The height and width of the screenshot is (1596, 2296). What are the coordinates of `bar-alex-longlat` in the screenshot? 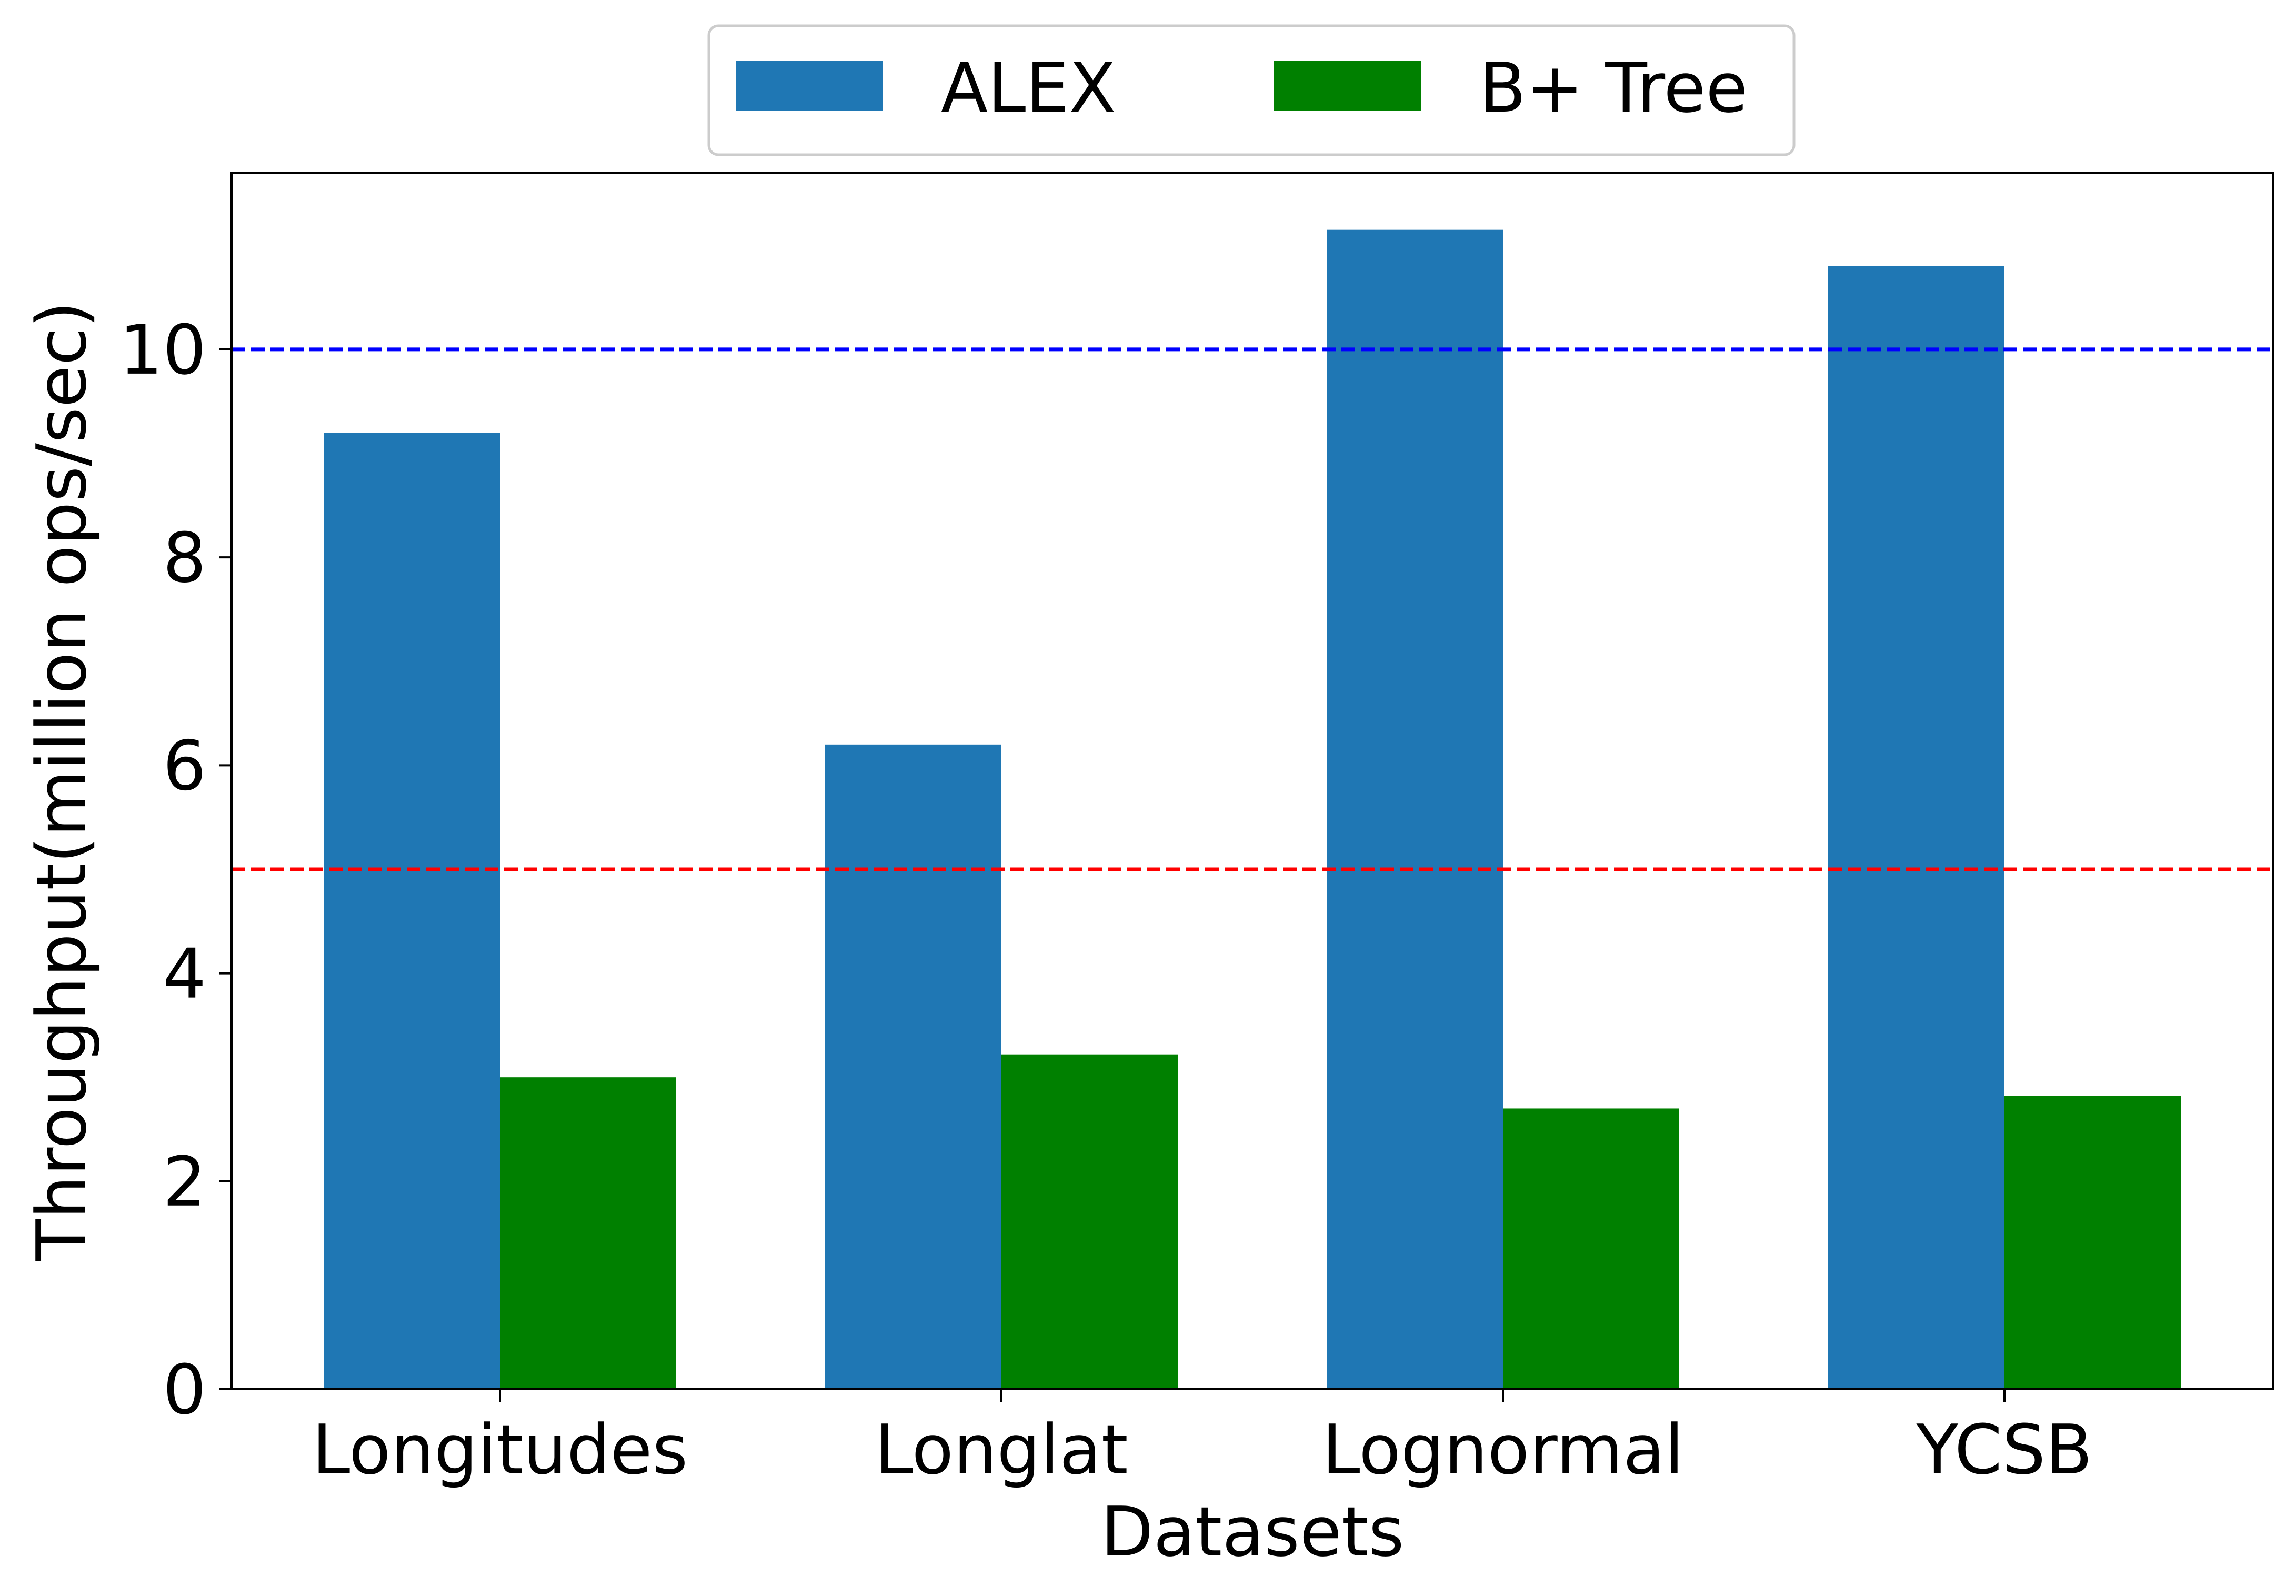 It's located at (913, 1066).